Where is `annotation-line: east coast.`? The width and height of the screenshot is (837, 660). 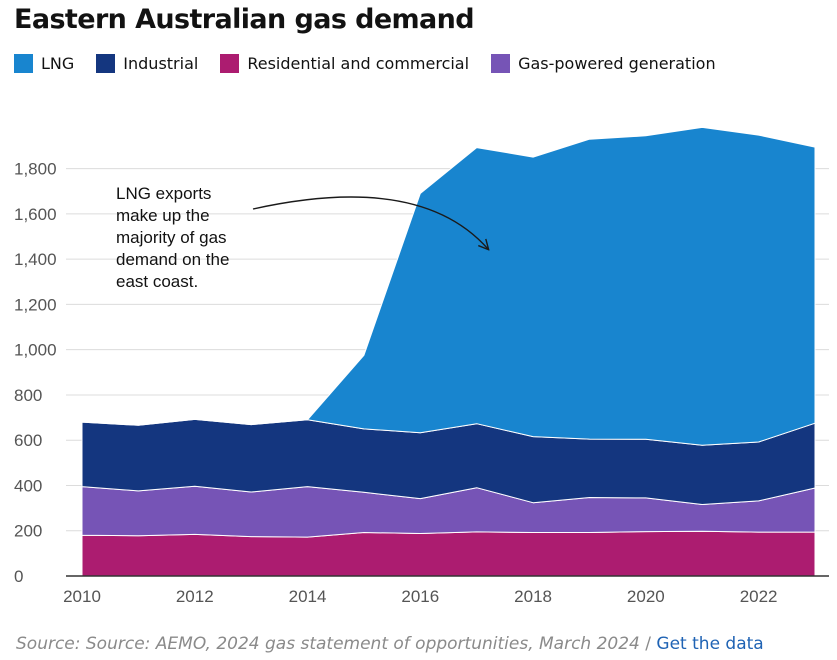
annotation-line: east coast. is located at coordinates (157, 281).